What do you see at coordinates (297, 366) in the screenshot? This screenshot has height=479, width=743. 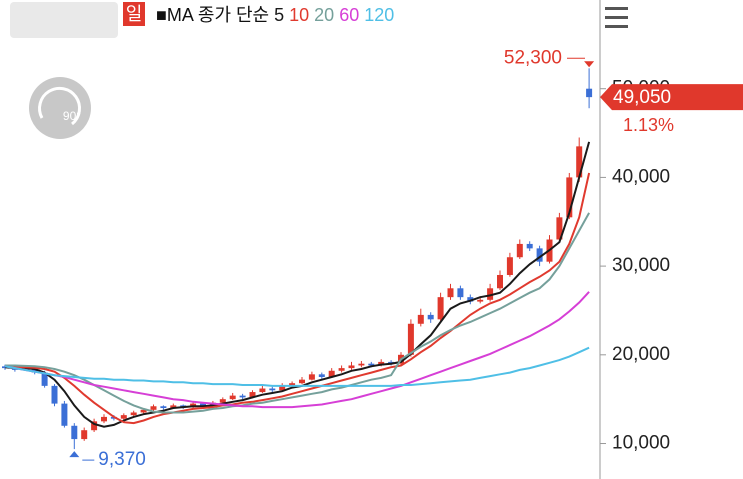 I see `ma-line` at bounding box center [297, 366].